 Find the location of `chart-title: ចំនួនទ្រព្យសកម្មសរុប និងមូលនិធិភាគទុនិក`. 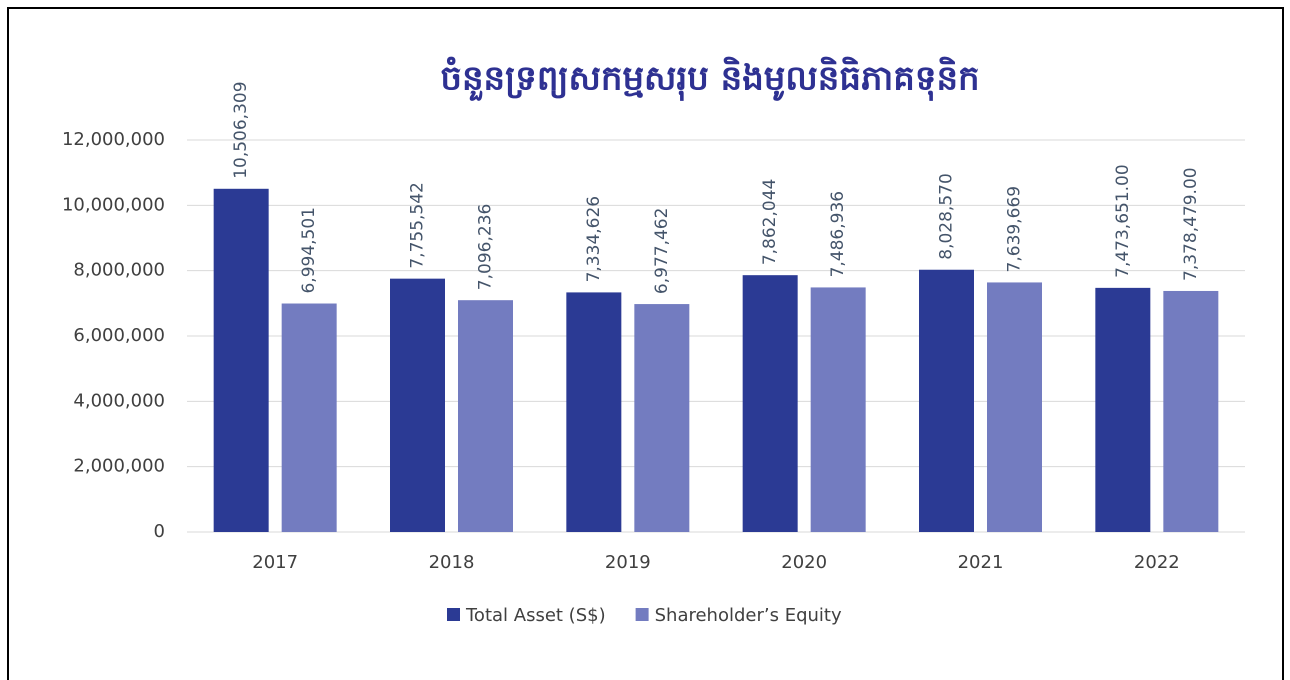

chart-title: ចំនួនទ្រព្យសកម្មសរុប និងមូលនិធិភាគទុនិក is located at coordinates (709, 79).